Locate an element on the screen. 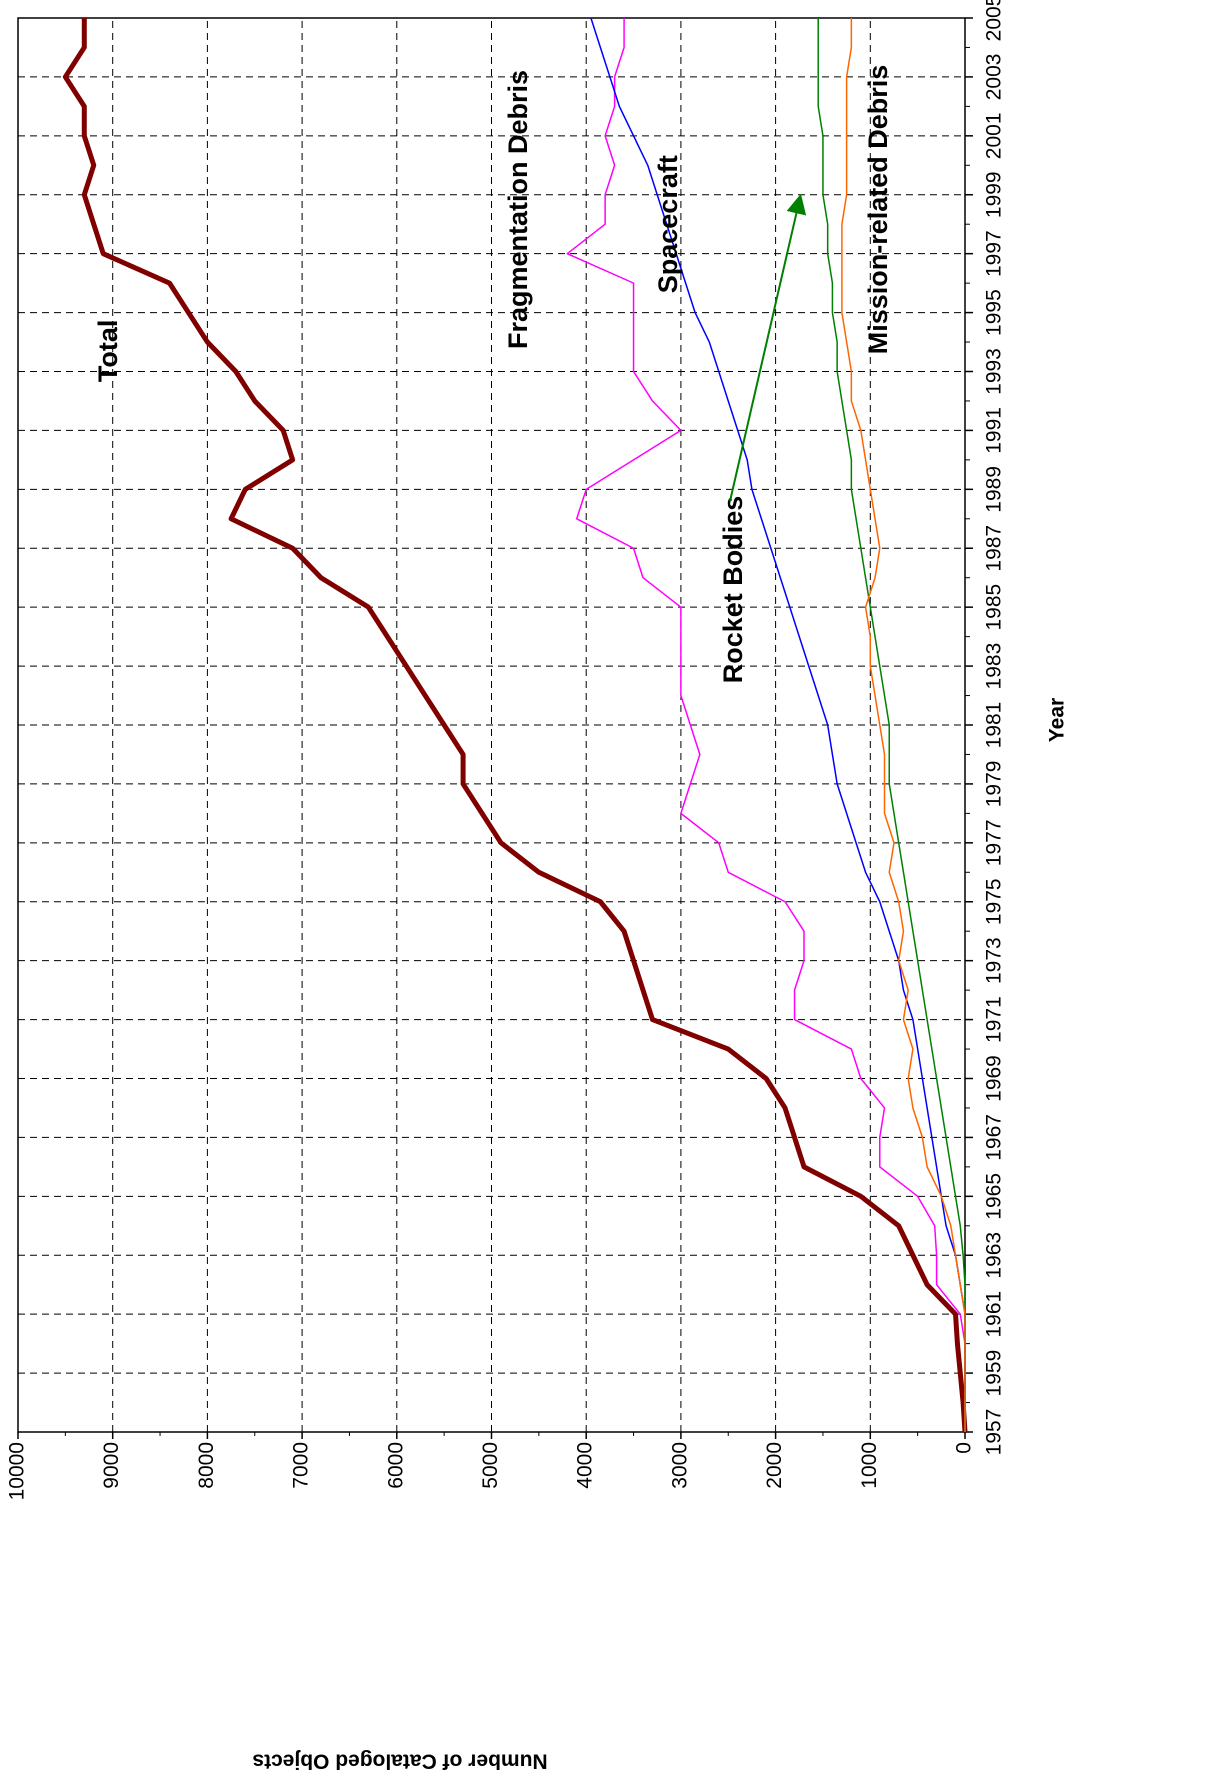 This screenshot has width=1225, height=1786. x-tick-label: 1965 is located at coordinates (994, 1196).